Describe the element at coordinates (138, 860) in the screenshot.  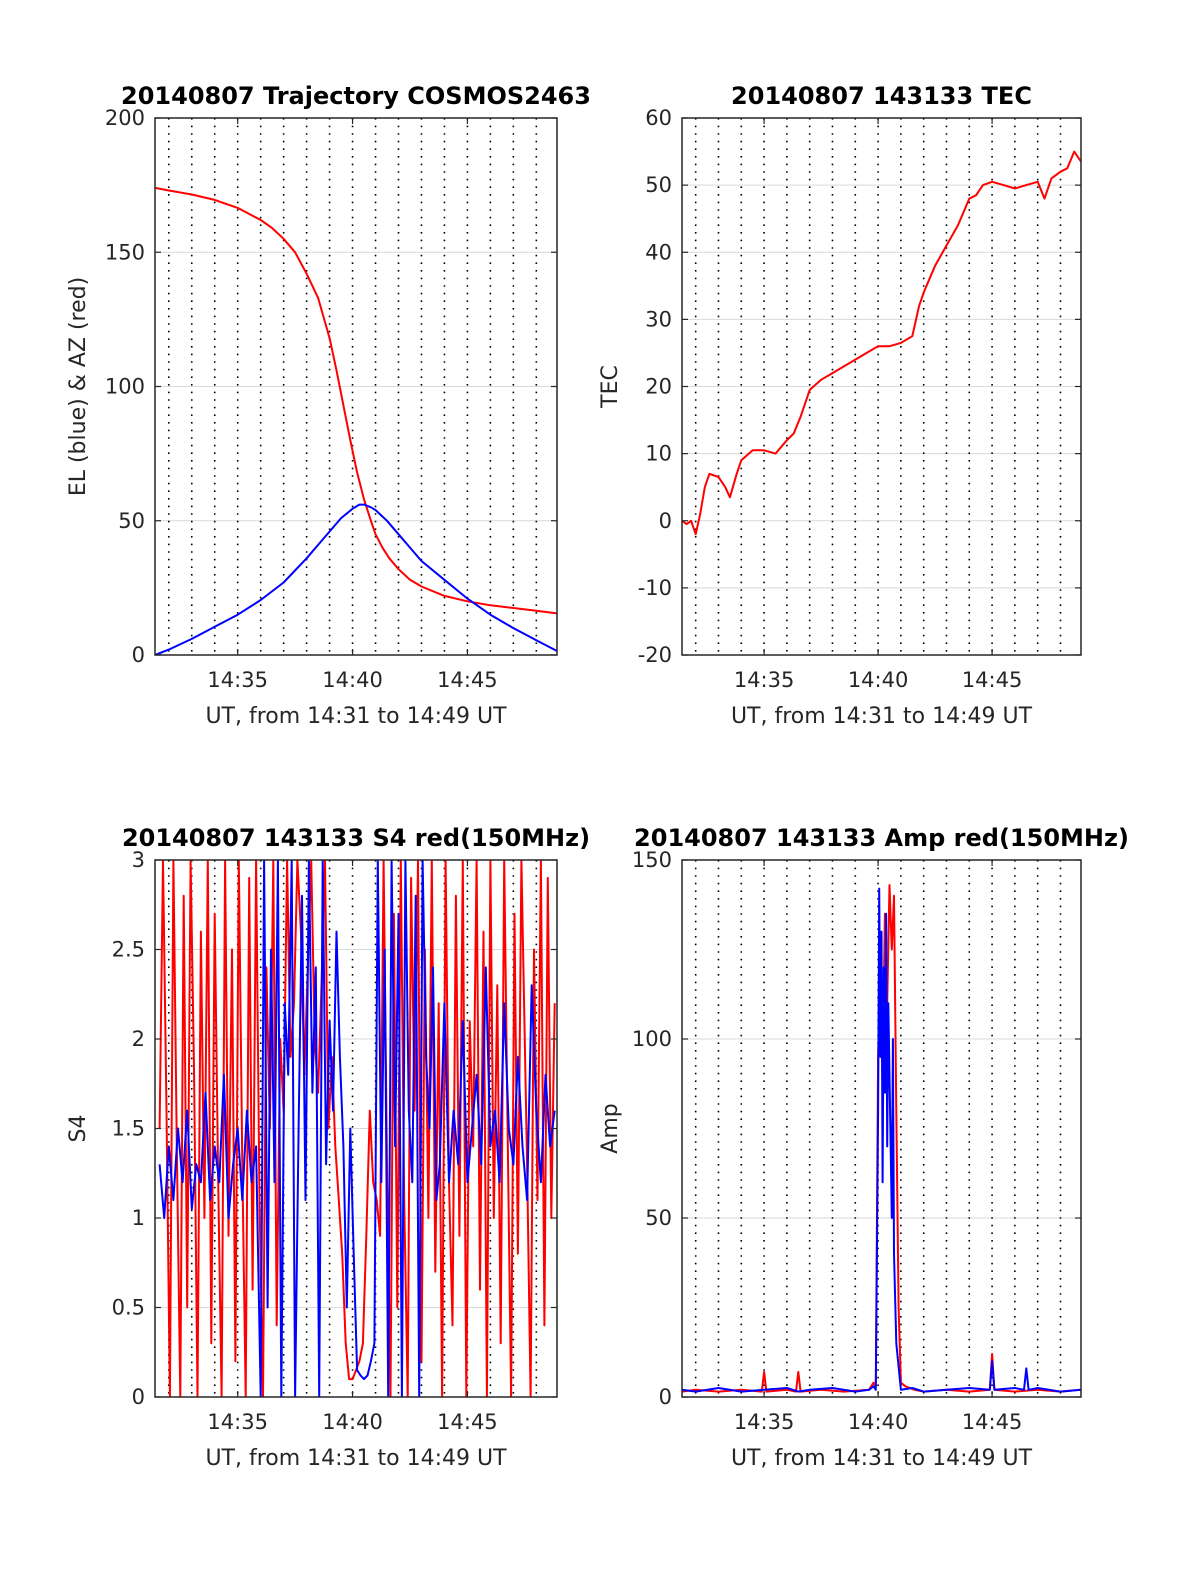
I see `y-tick-label: 3` at that location.